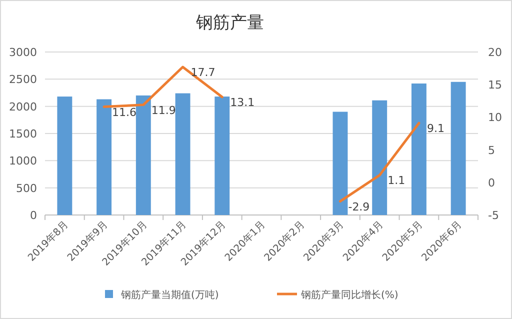 This screenshot has width=512, height=319. Describe the element at coordinates (23, 107) in the screenshot. I see `y-tick-label: 2000` at that location.